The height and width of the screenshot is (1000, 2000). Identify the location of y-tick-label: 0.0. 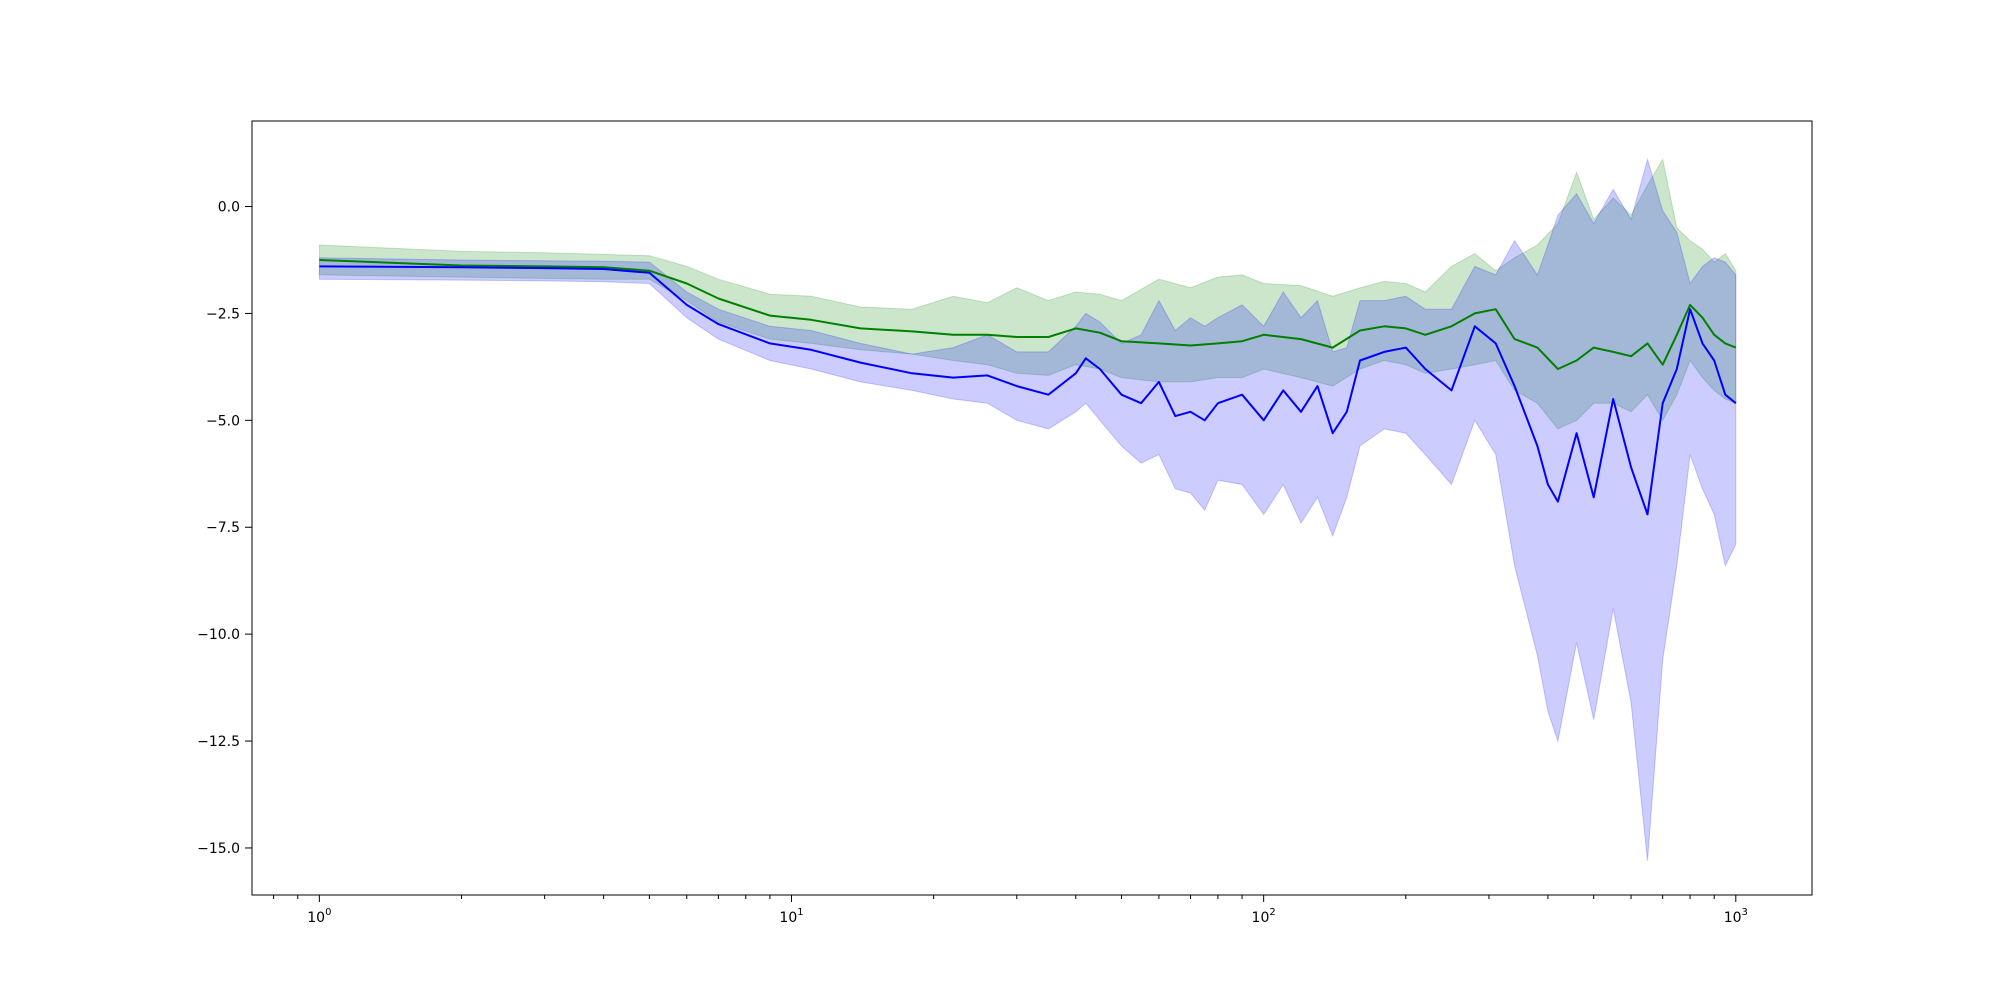
(229, 208).